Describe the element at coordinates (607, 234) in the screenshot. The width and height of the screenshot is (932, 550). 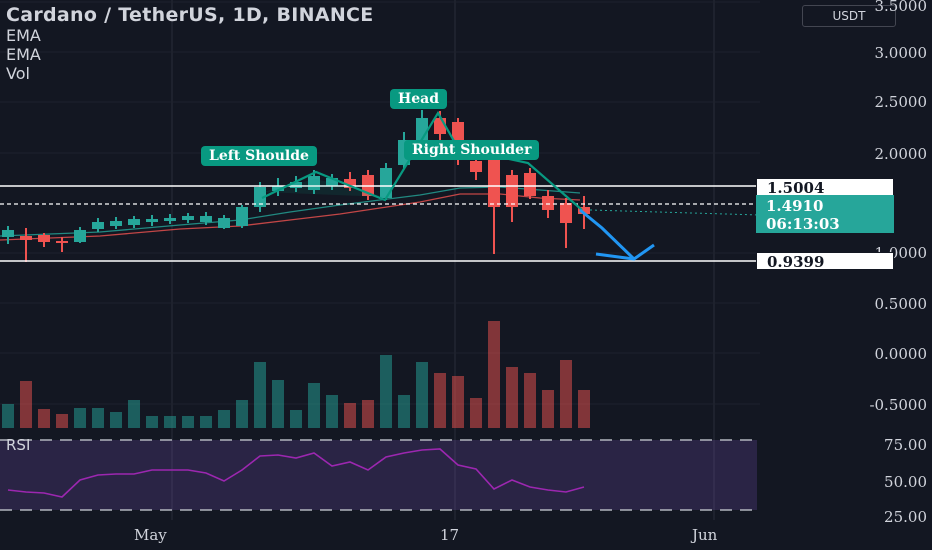
I see `projection-arrow` at that location.